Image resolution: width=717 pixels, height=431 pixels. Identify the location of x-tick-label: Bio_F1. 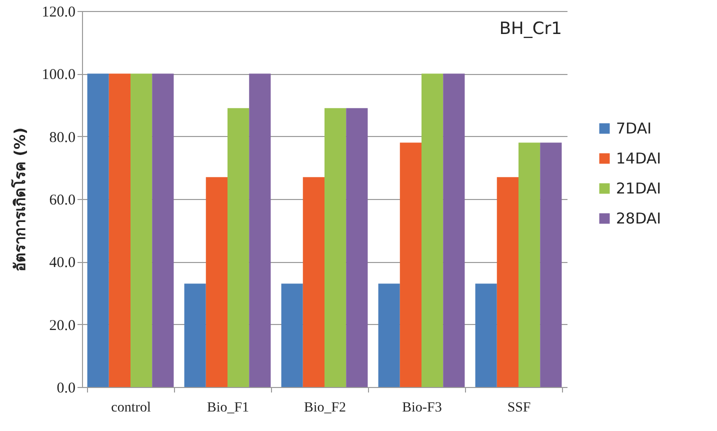
(228, 408).